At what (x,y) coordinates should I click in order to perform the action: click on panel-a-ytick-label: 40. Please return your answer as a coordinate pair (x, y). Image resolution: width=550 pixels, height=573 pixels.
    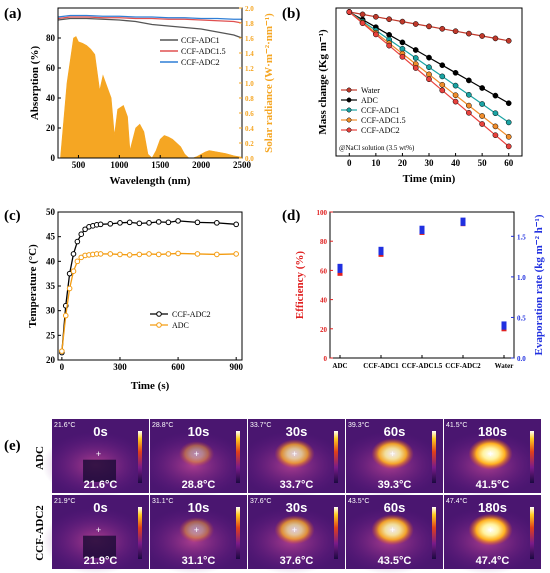
    Looking at the image, I should click on (51, 98).